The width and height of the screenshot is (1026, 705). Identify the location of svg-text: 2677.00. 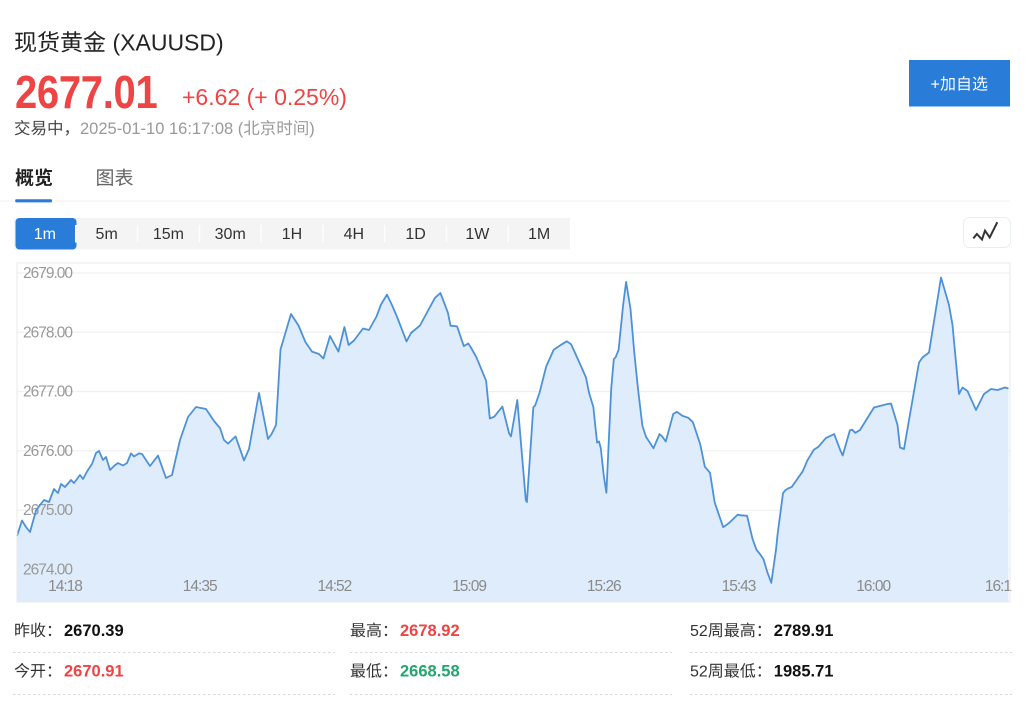
(48, 392).